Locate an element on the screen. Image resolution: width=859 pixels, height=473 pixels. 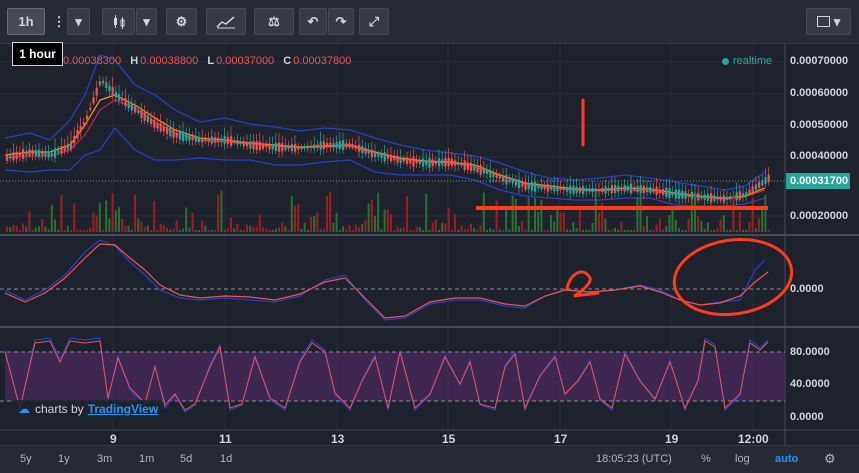
auto-toggle: auto is located at coordinates (787, 459).